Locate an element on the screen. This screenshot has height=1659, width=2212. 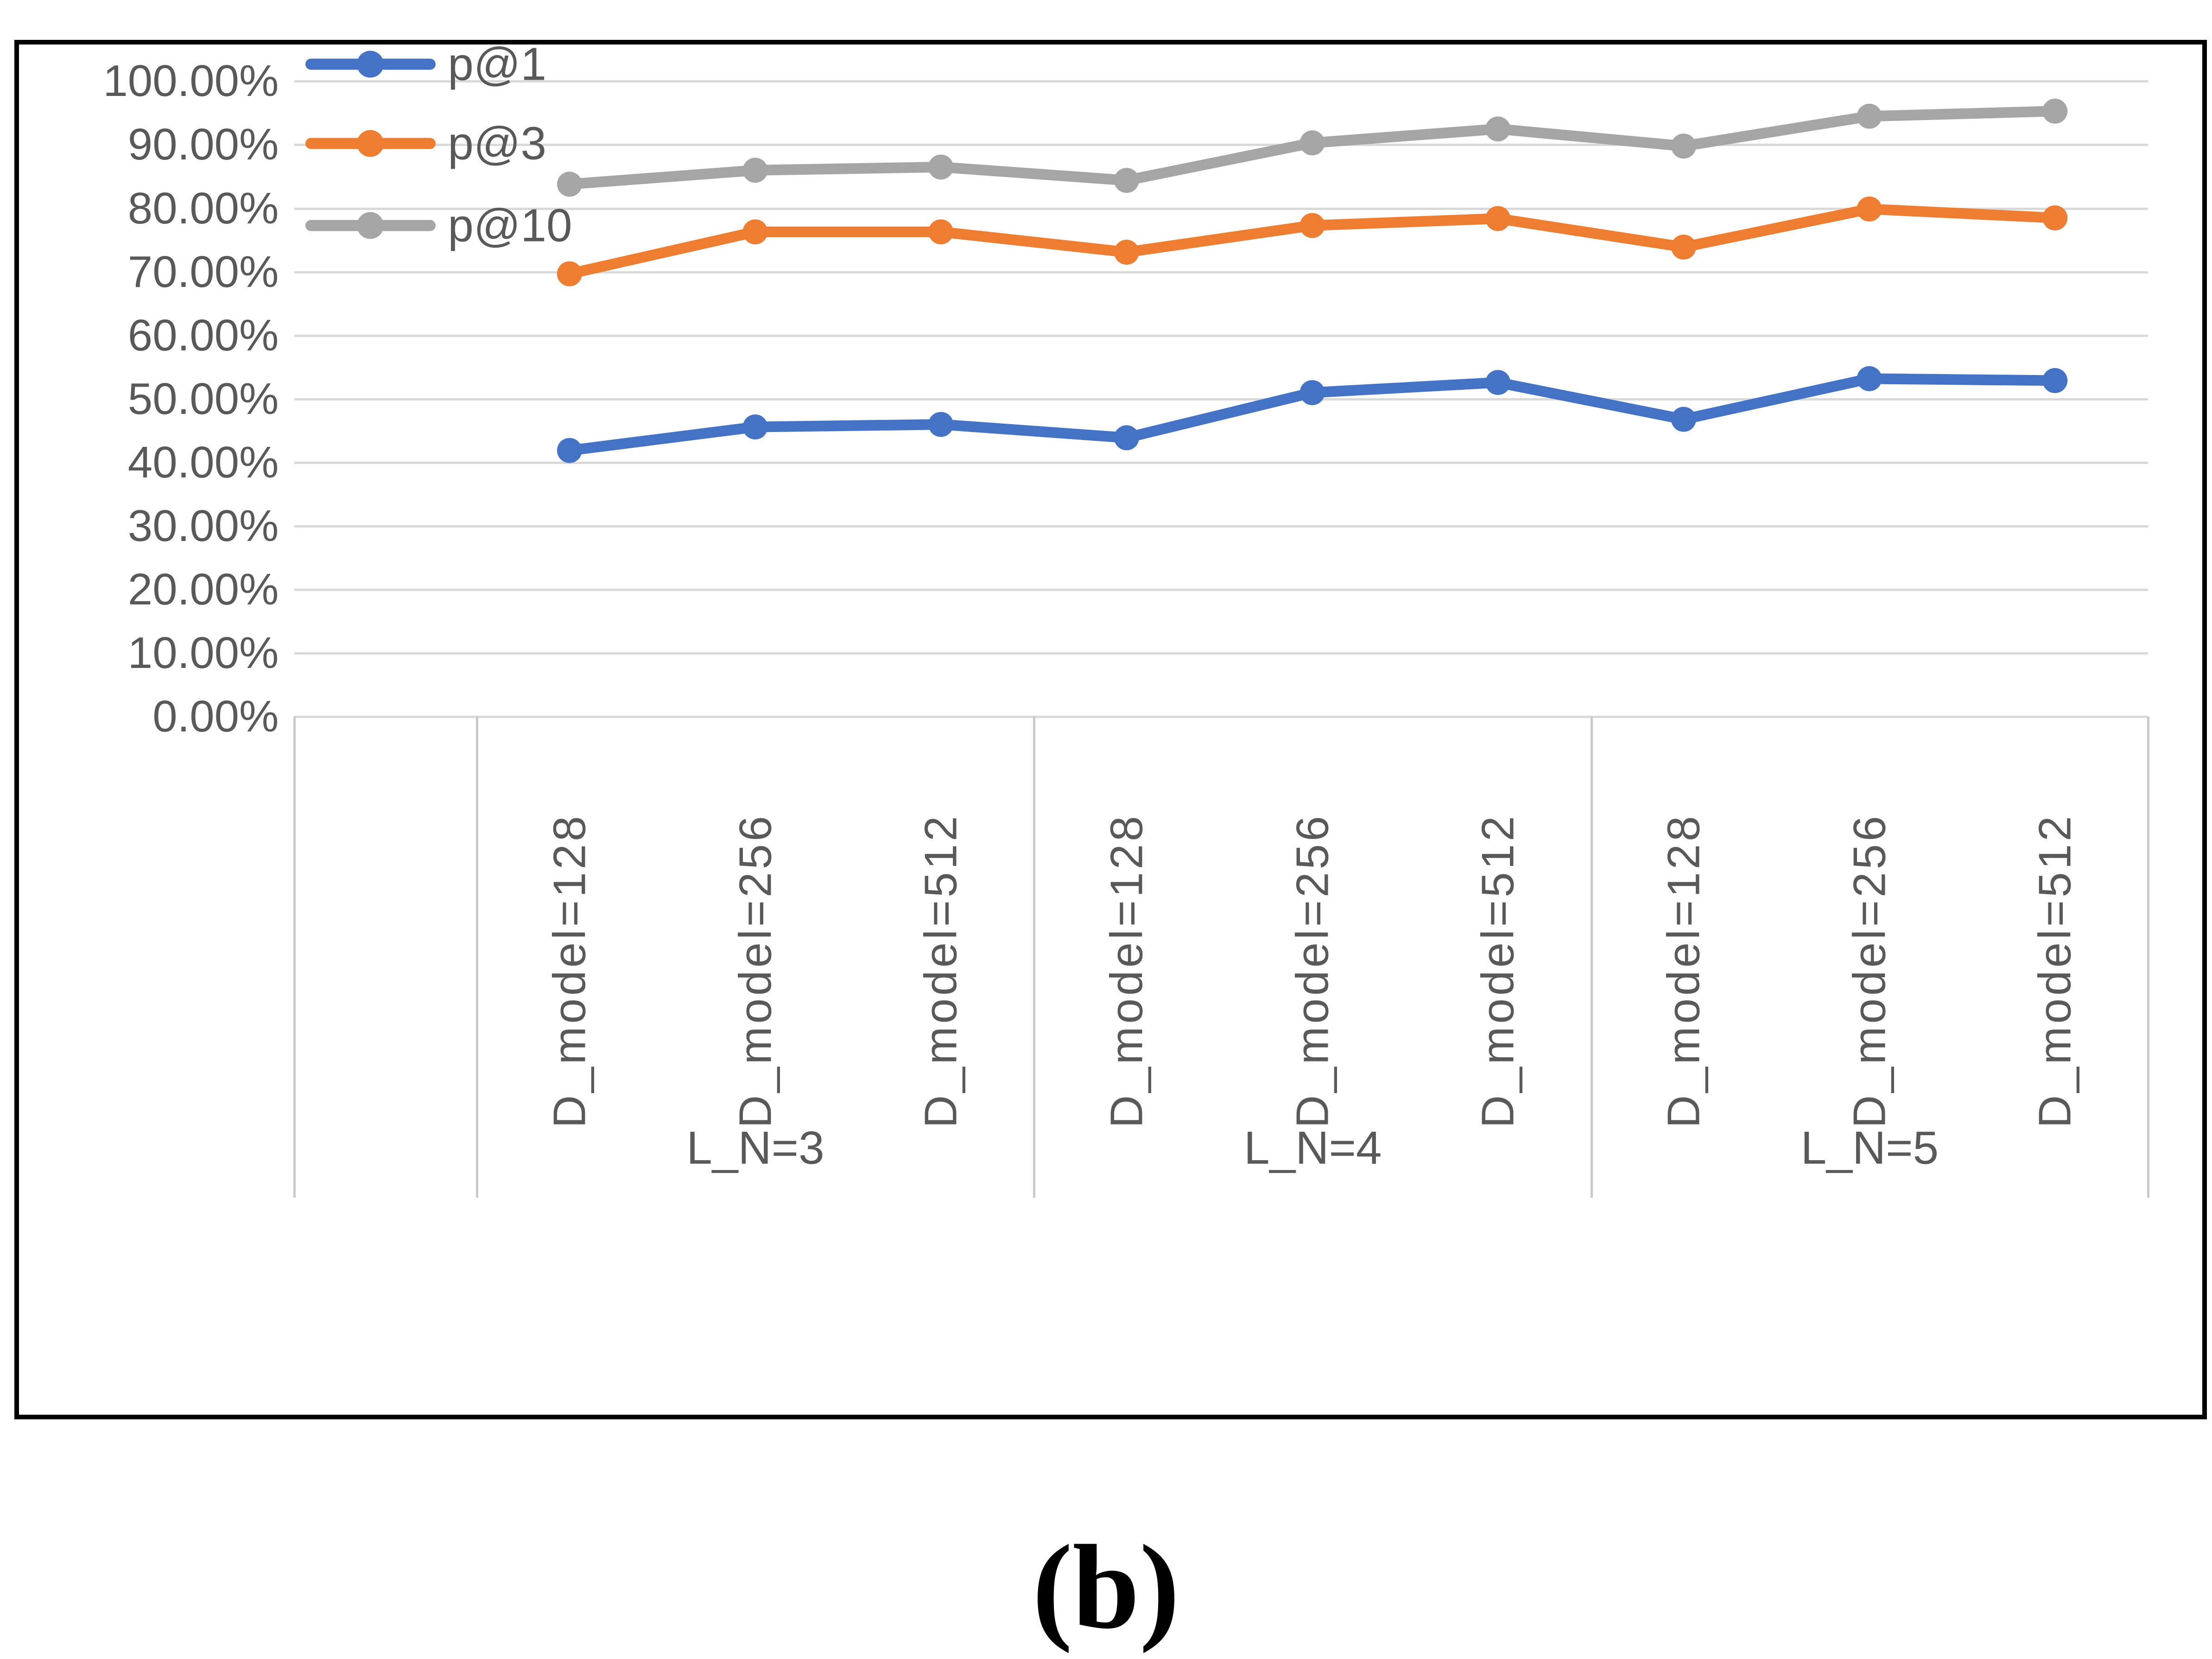
y-axis-tick-label: 60.00% is located at coordinates (203, 335).